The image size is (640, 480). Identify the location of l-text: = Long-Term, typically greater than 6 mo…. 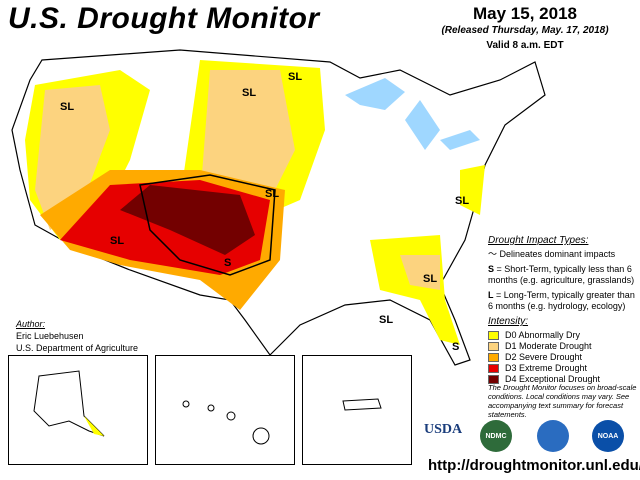
(561, 300).